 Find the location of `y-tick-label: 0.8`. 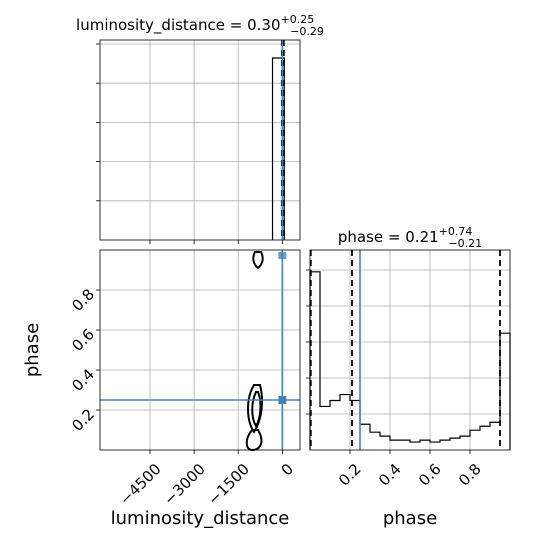

y-tick-label: 0.8 is located at coordinates (83, 300).